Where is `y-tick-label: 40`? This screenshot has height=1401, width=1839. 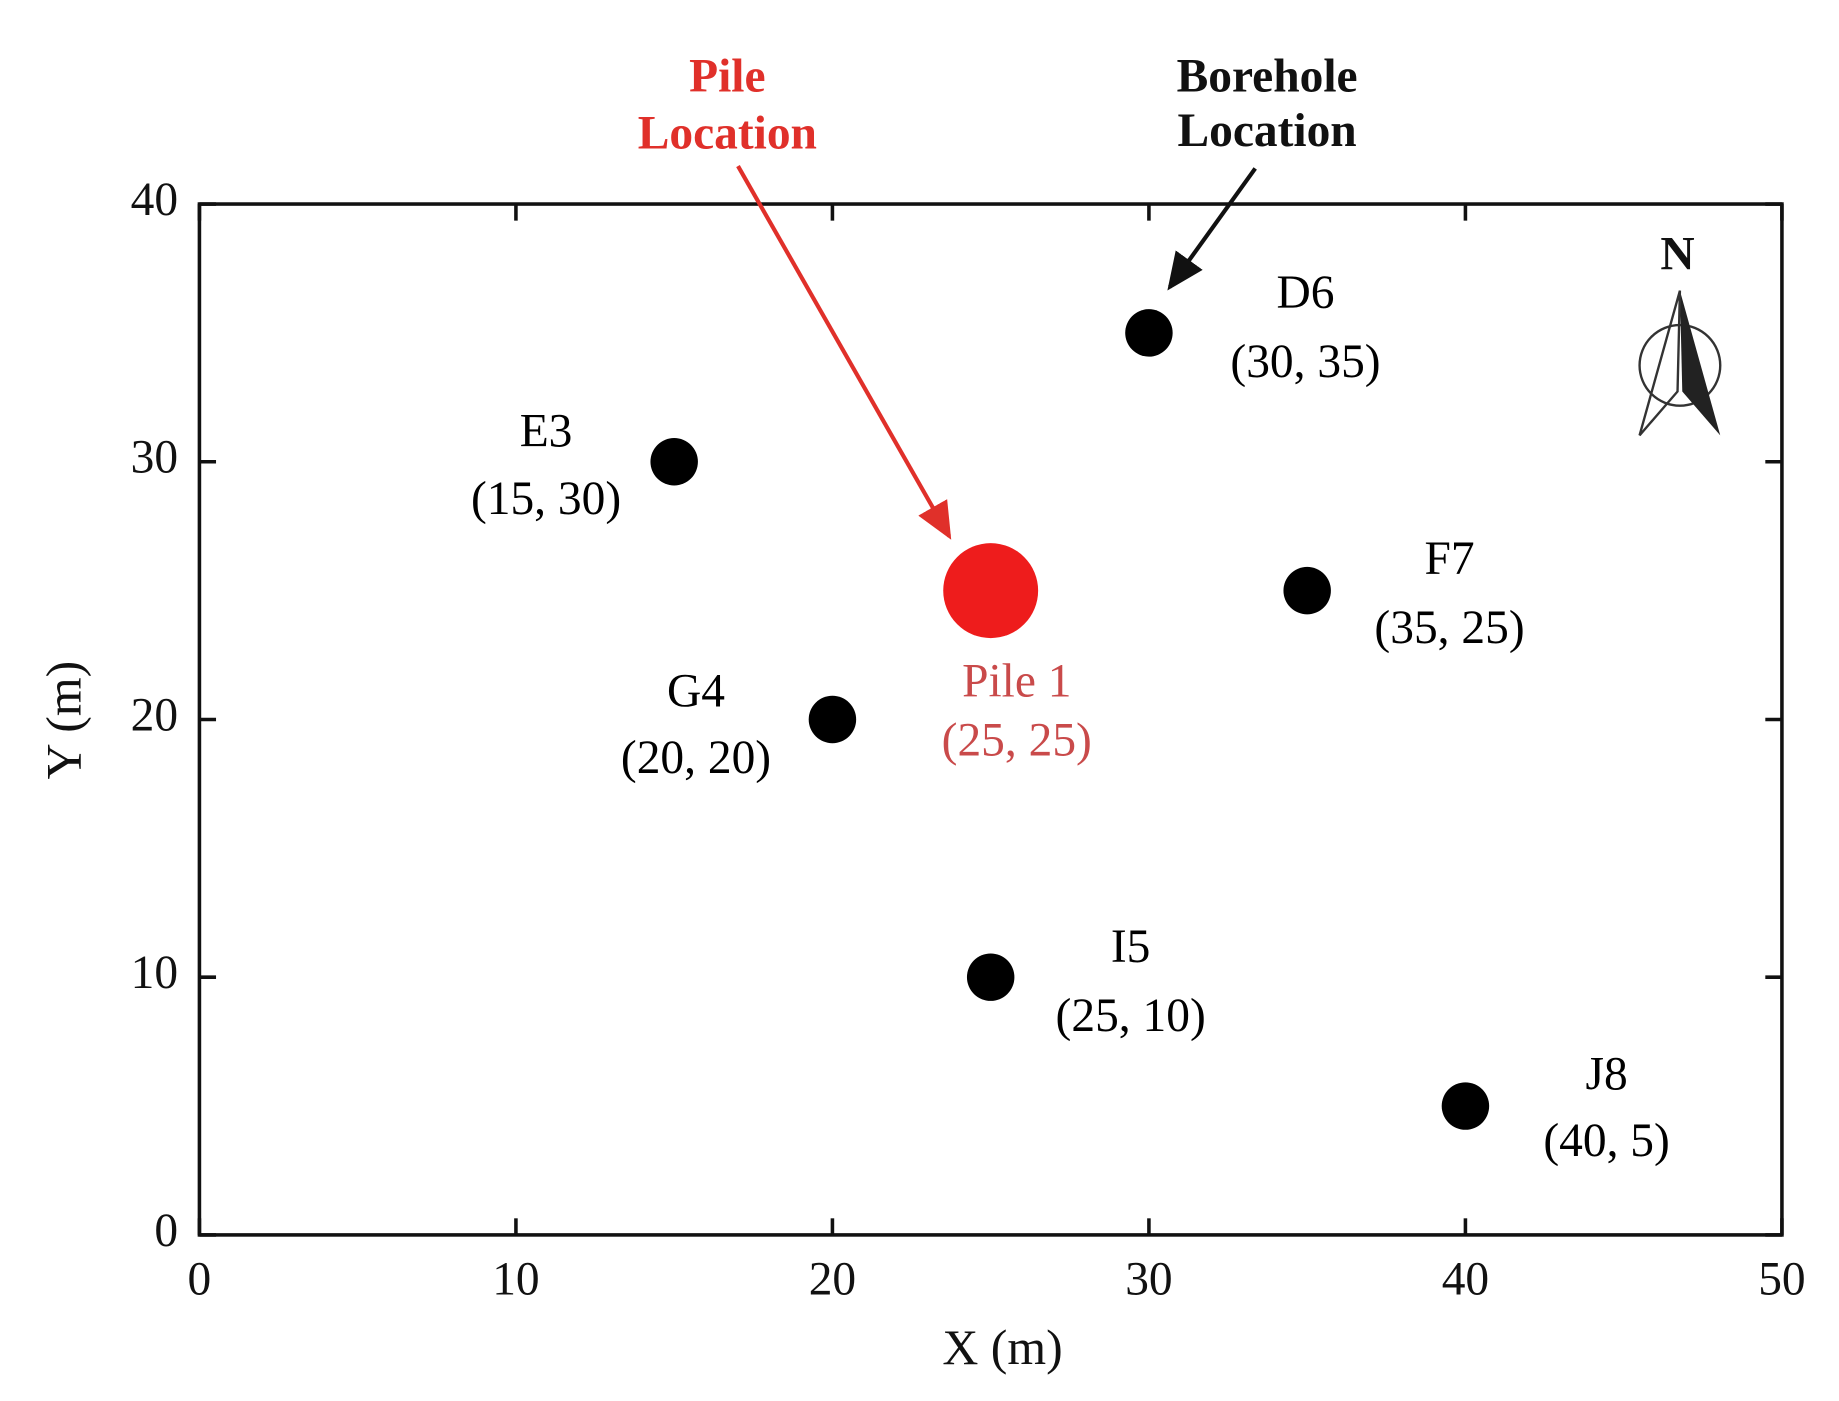 y-tick-label: 40 is located at coordinates (154, 200).